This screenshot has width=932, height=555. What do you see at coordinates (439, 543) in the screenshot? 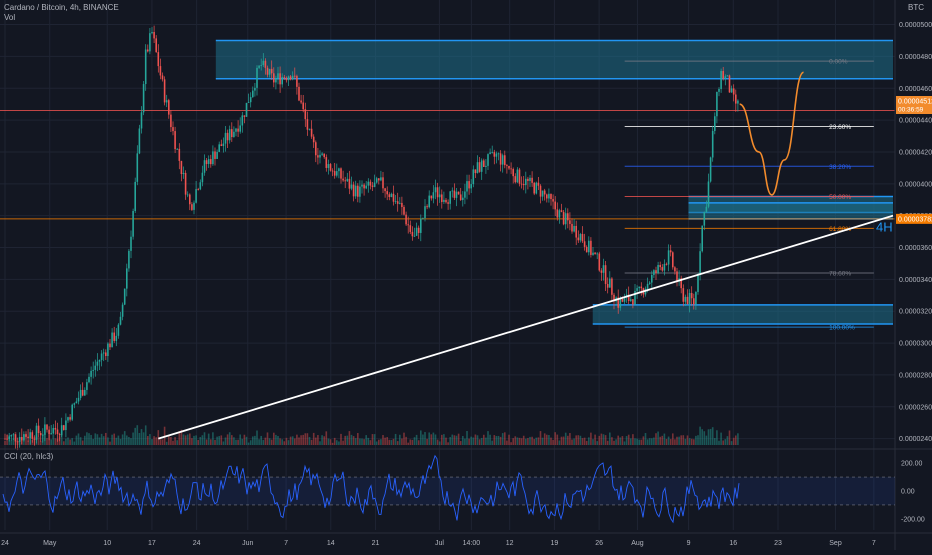
I see `time-tick-label: Jul` at bounding box center [439, 543].